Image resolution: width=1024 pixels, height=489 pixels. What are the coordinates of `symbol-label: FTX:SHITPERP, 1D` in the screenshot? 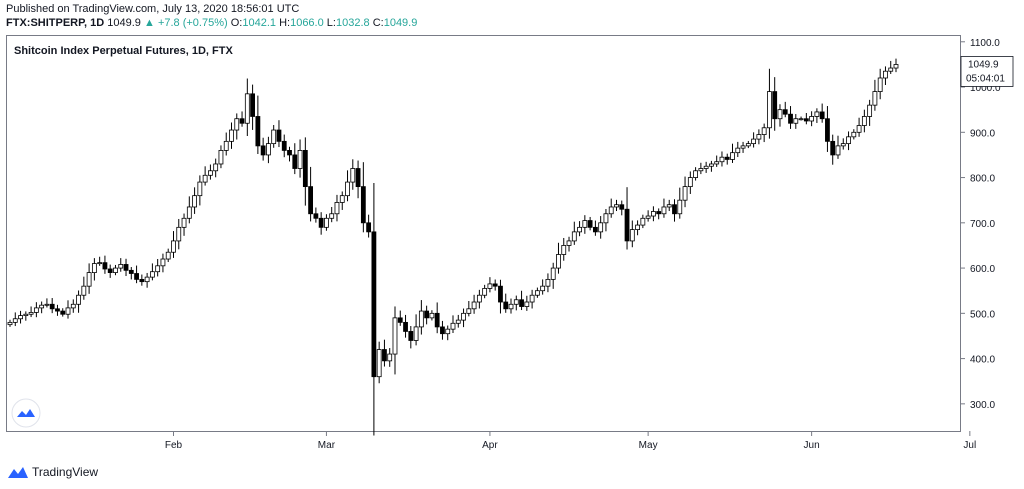 It's located at (55, 23).